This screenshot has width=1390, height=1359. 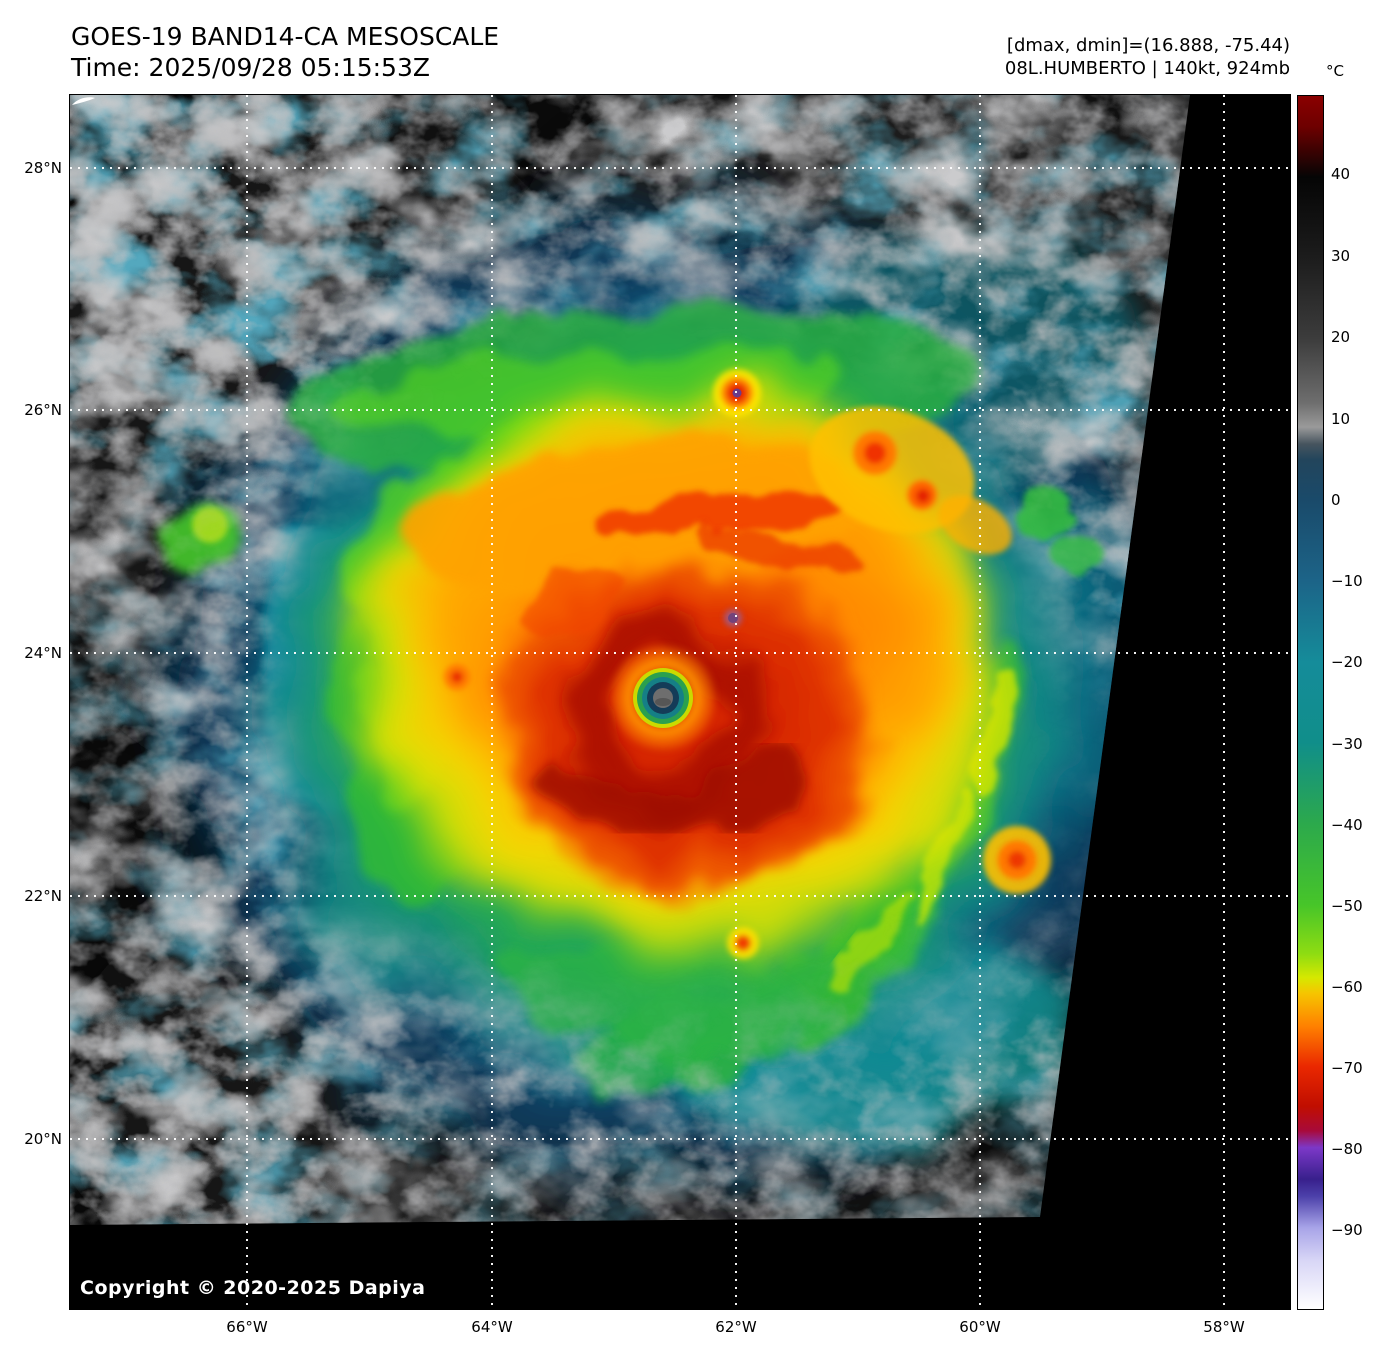 What do you see at coordinates (1341, 174) in the screenshot?
I see `colorbar-tick-40: 40` at bounding box center [1341, 174].